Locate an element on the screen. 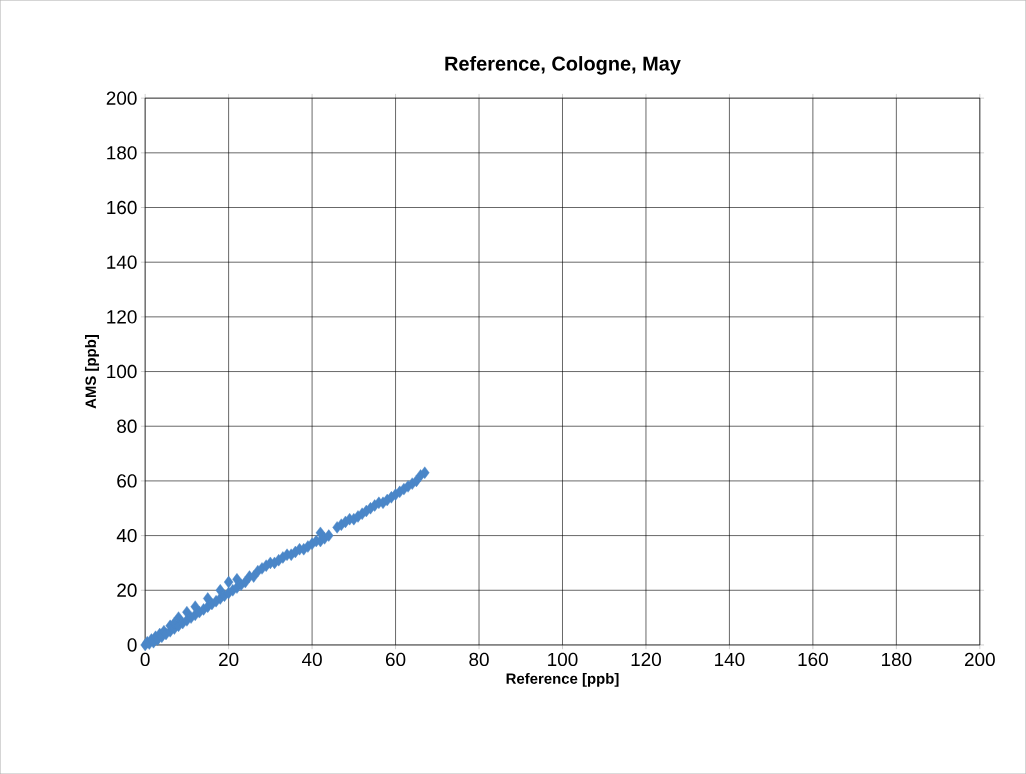  y-tick-label: 180 is located at coordinates (122, 153).